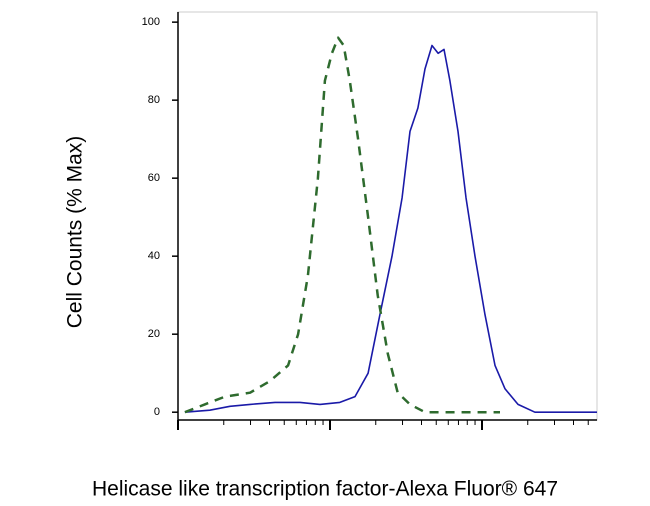 The height and width of the screenshot is (506, 650). Describe the element at coordinates (151, 22) in the screenshot. I see `y-tick-label: 100` at that location.